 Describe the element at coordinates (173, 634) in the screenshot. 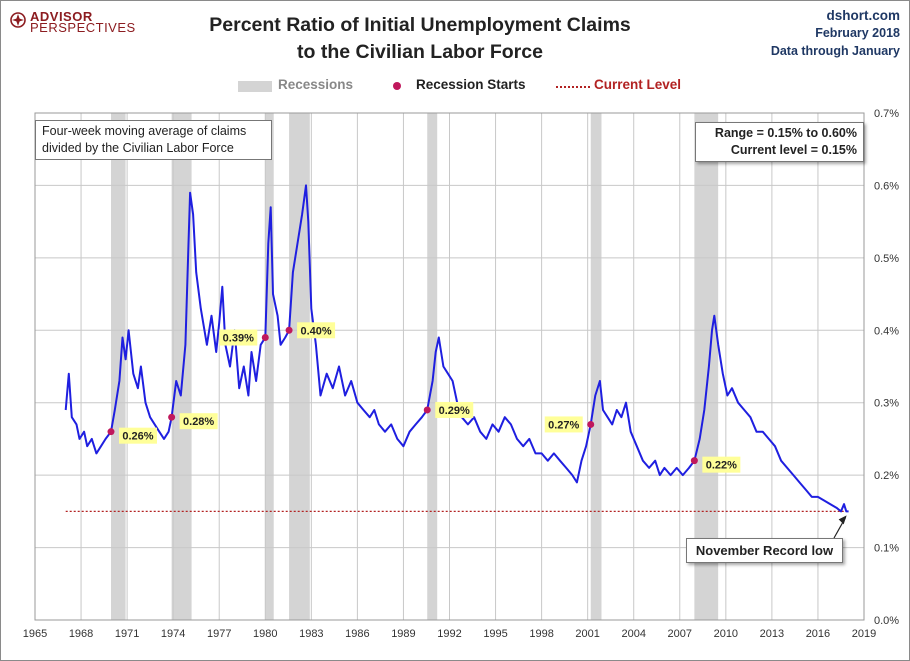

I see `x-tick-label: 1974` at that location.